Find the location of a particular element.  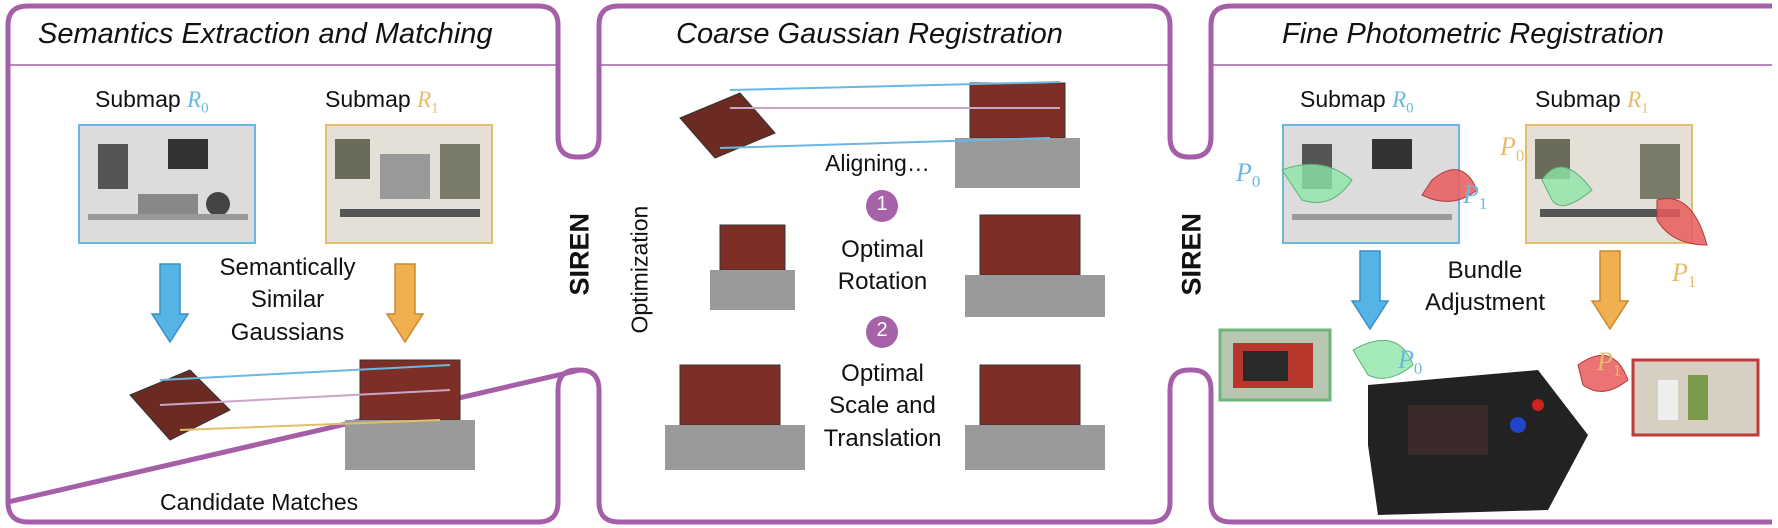

step-2-badge is located at coordinates (882, 332).